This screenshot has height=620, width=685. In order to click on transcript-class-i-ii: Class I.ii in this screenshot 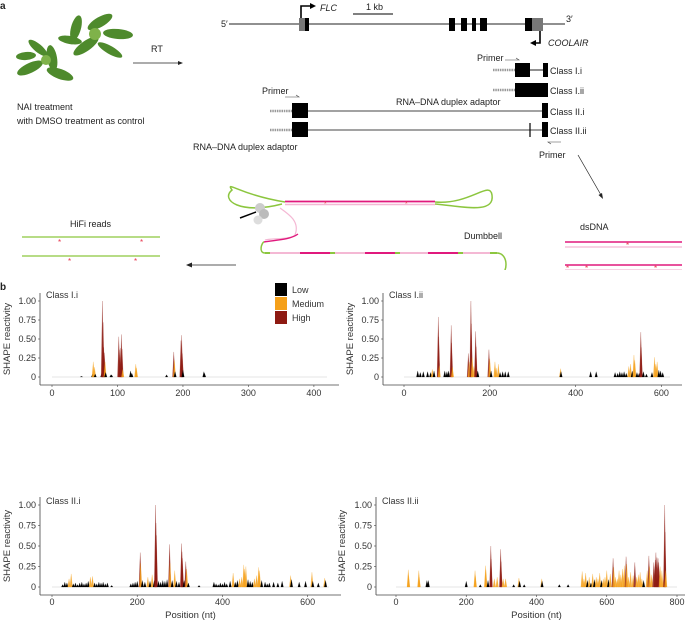, I will do `click(538, 90)`.